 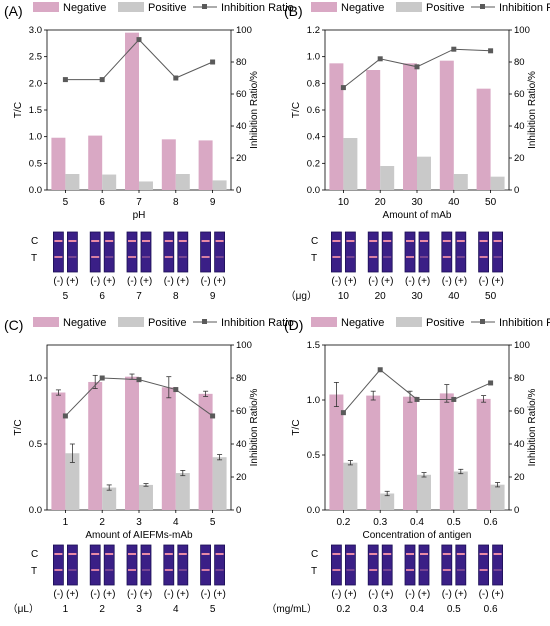 I want to click on x-tick-label: 3, so click(x=139, y=522).